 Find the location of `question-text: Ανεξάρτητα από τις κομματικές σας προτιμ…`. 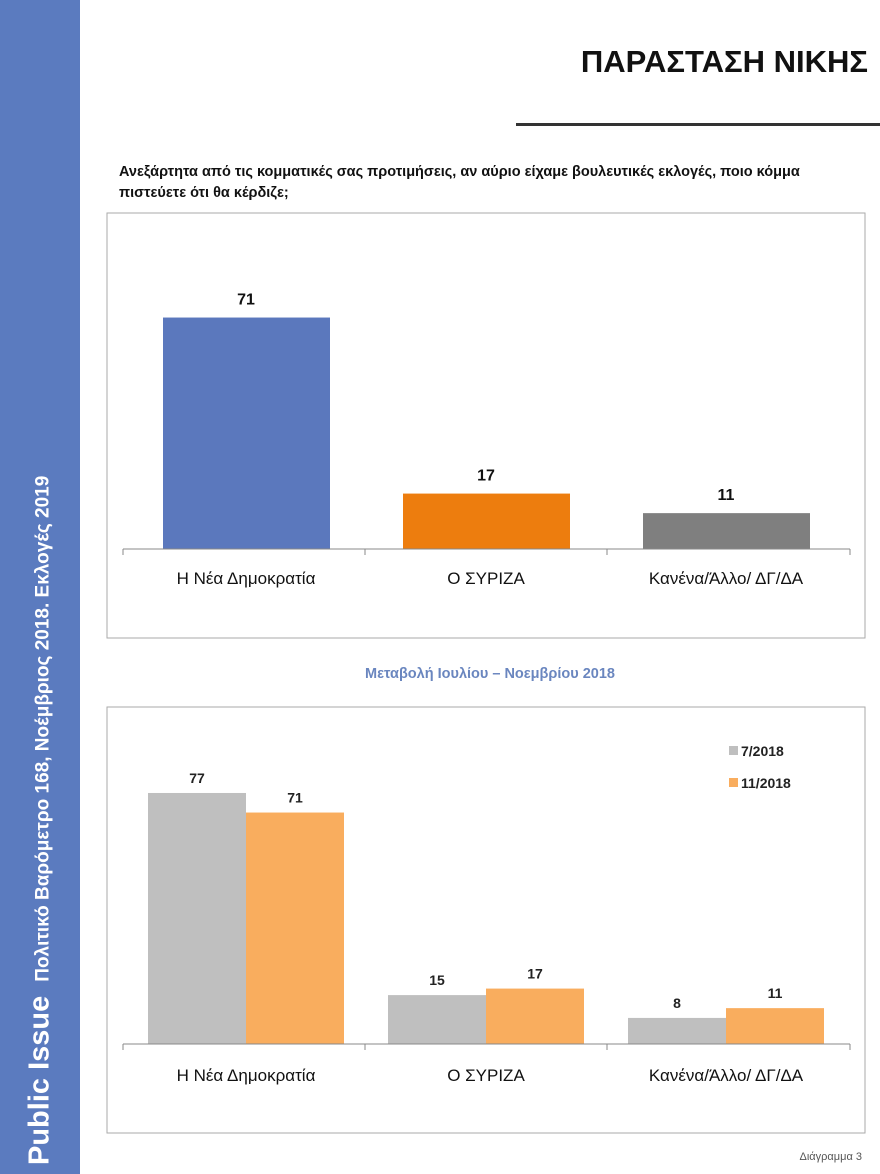

question-text: Ανεξάρτητα από τις κομματικές σας προτιμ… is located at coordinates (459, 182).